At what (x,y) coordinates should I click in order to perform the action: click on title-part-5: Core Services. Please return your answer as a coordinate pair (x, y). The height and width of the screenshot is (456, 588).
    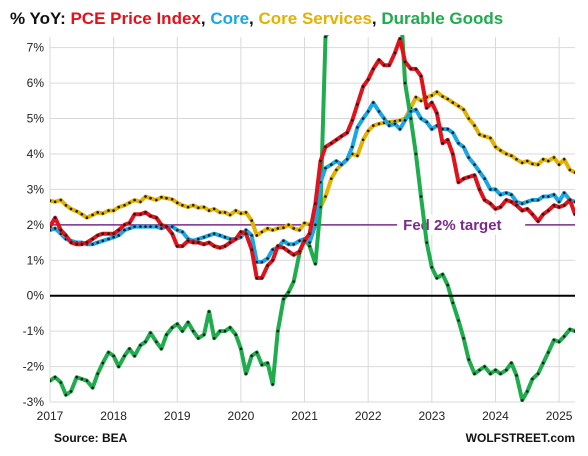
    Looking at the image, I should click on (315, 18).